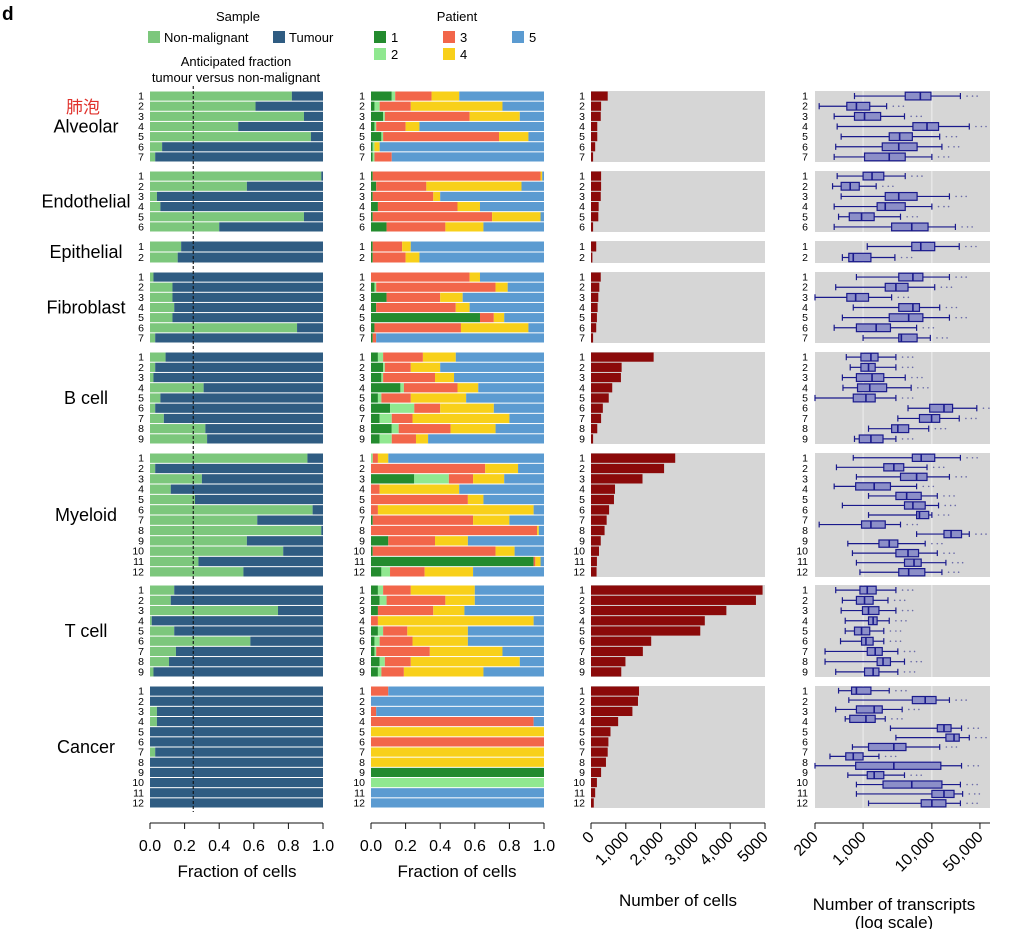 Image resolution: width=1025 pixels, height=929 pixels. I want to click on cluster-label: 6, so click(141, 742).